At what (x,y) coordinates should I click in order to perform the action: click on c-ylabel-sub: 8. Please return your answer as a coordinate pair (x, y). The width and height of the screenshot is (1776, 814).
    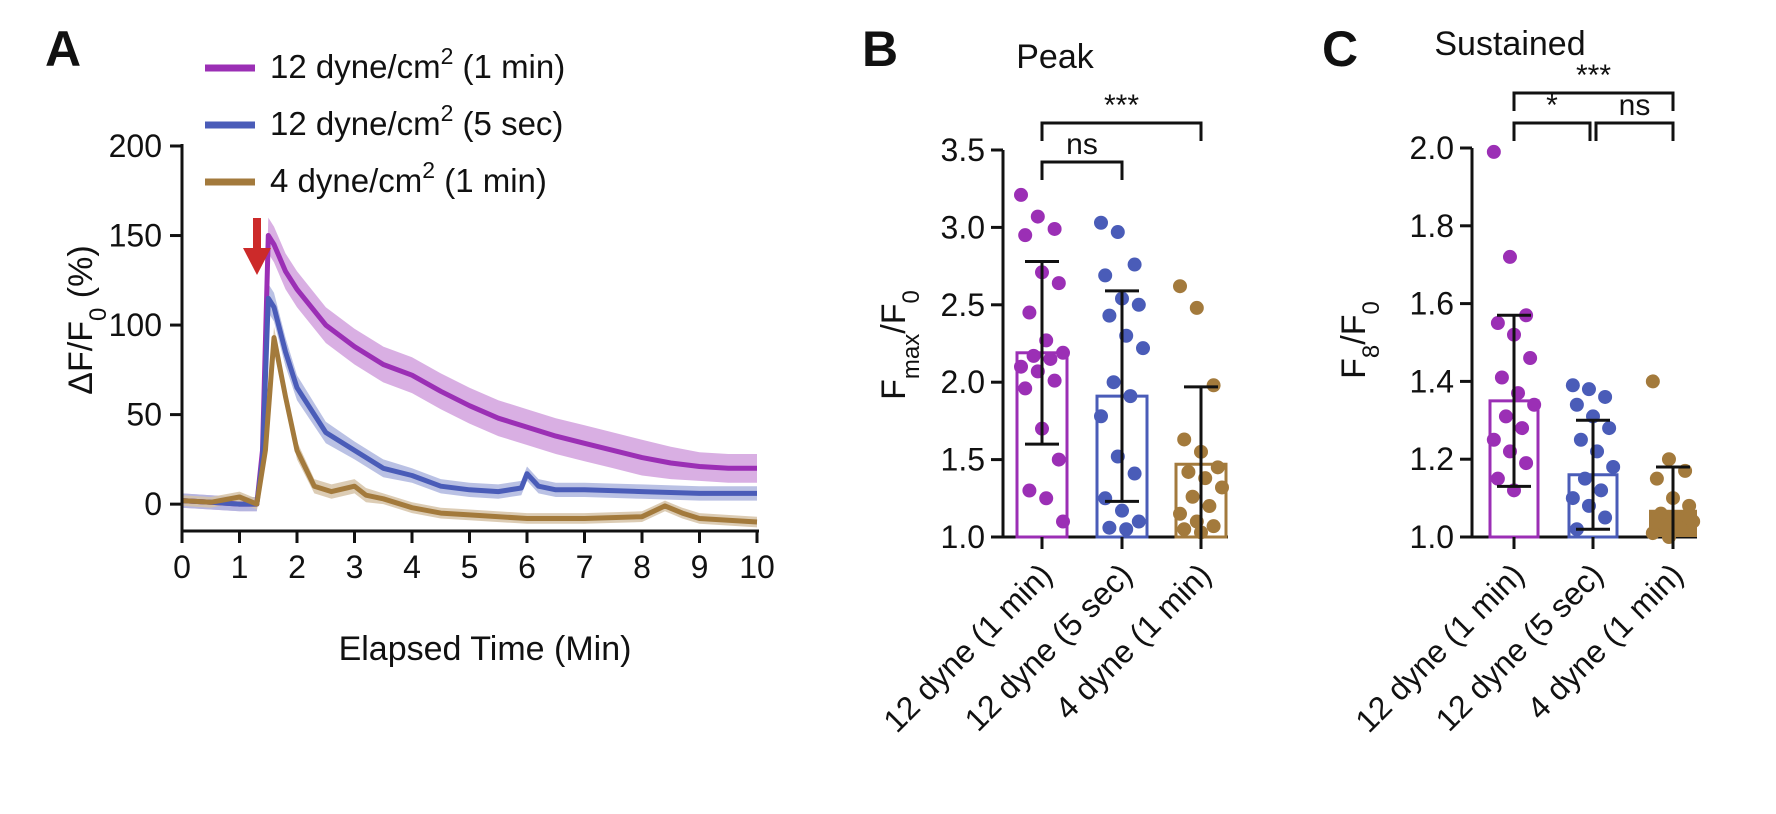
    Looking at the image, I should click on (1371, 351).